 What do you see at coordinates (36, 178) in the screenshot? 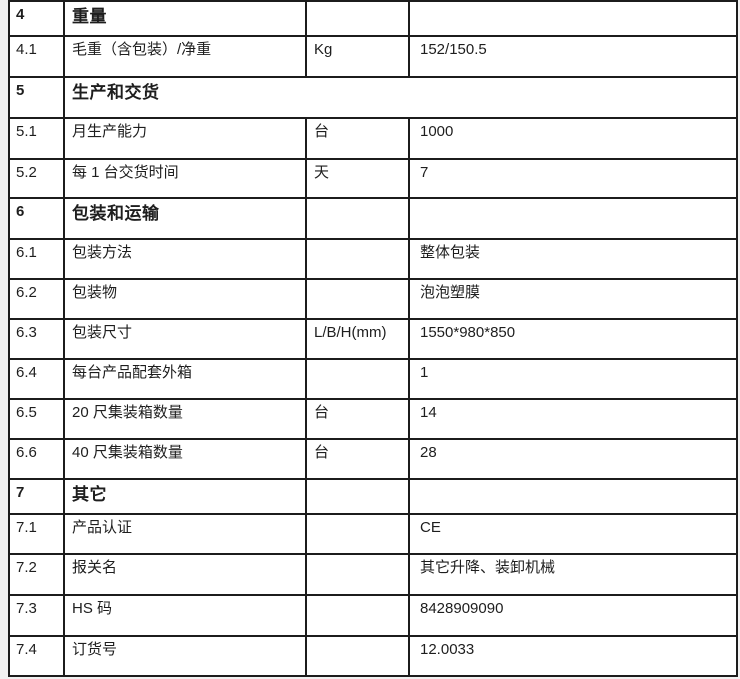
I see `row-number: 5.2` at bounding box center [36, 178].